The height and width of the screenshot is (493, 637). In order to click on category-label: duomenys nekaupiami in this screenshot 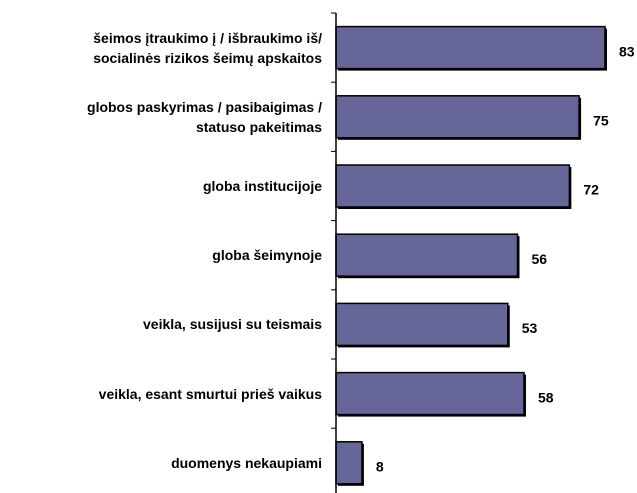, I will do `click(246, 462)`.